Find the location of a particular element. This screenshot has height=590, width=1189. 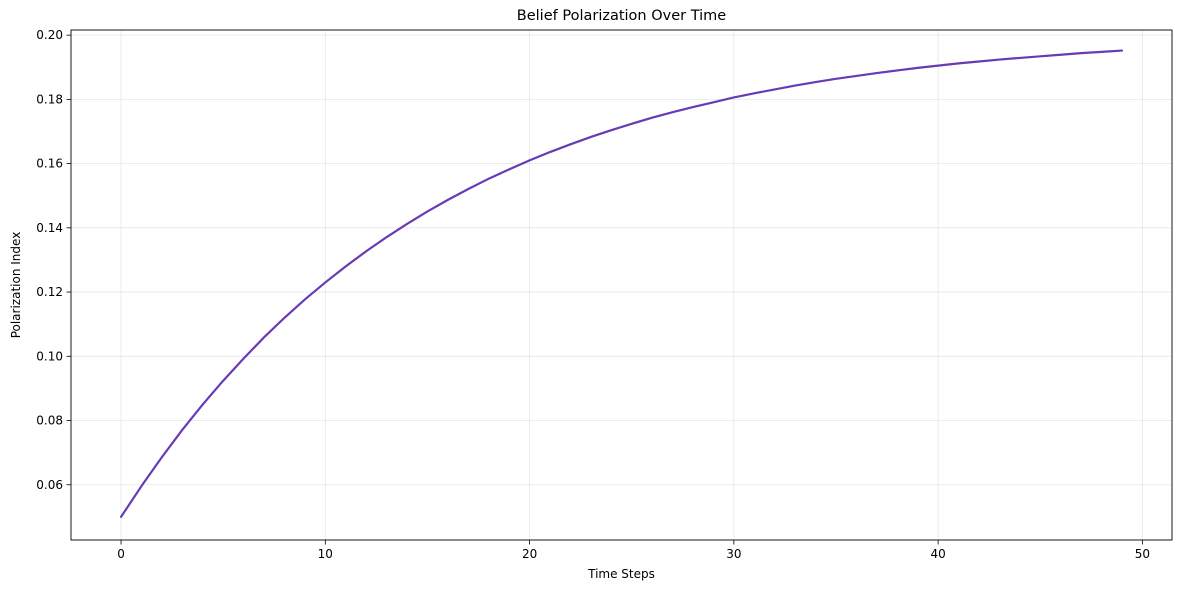

y-tick-label: 0.16 is located at coordinates (49, 164).